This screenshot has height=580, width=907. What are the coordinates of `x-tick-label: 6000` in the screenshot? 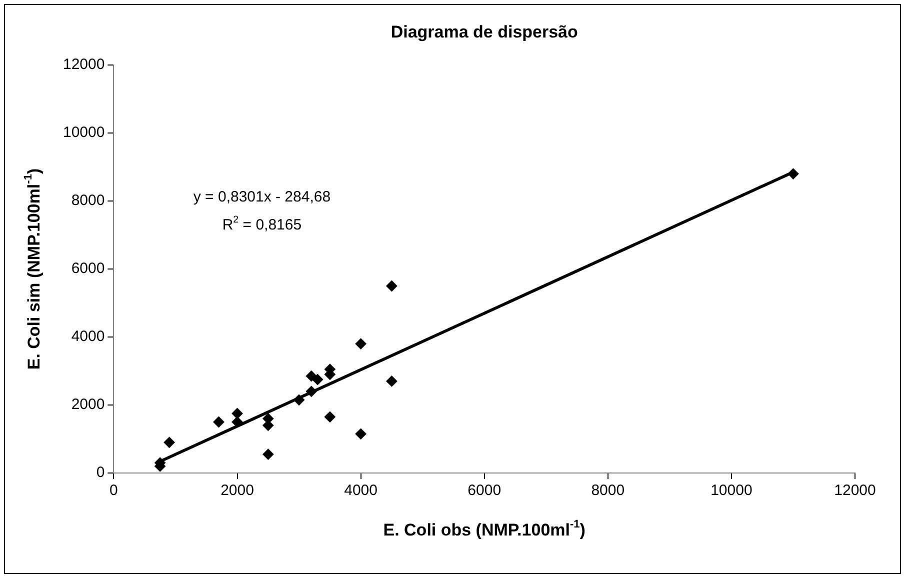 It's located at (485, 491).